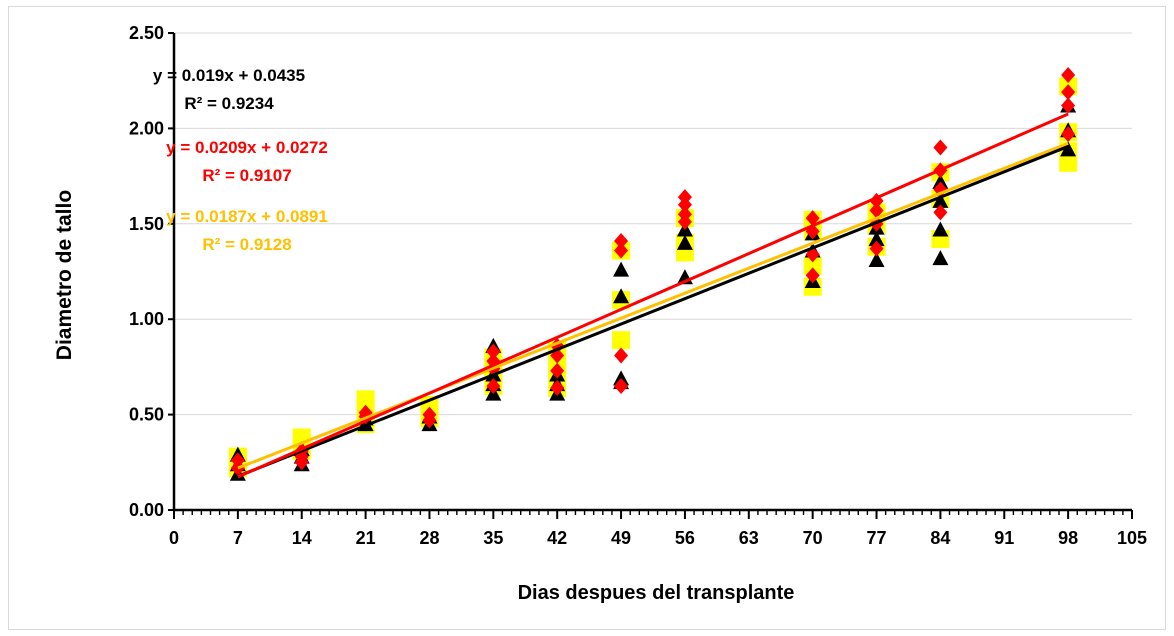 The height and width of the screenshot is (636, 1174). I want to click on y-tick-label: 2.00, so click(146, 128).